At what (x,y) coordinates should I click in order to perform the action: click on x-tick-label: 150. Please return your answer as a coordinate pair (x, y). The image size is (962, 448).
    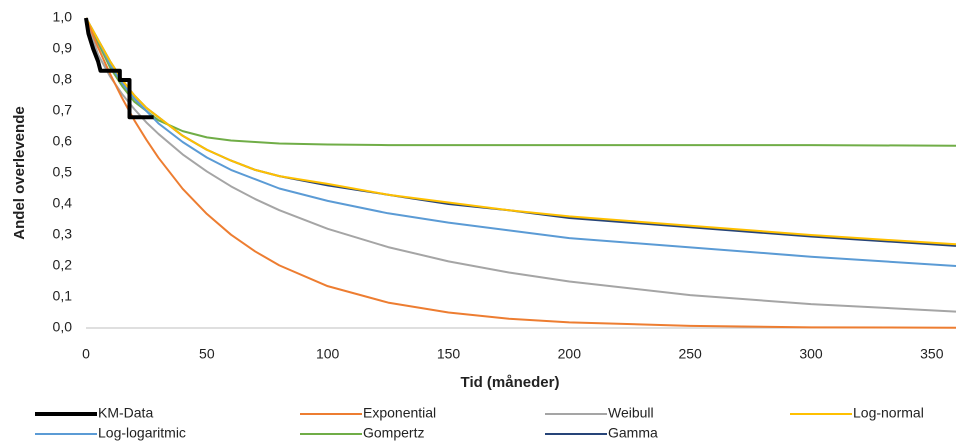
    Looking at the image, I should click on (449, 354).